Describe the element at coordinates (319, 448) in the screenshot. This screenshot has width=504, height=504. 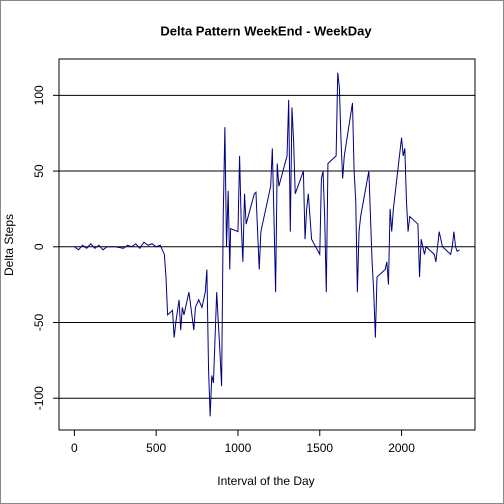
I see `x-tick-label: 1500` at that location.